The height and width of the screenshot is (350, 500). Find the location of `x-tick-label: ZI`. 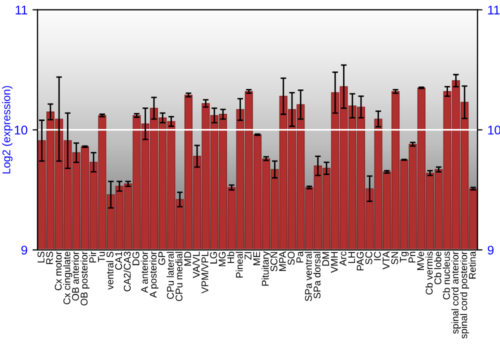

x-tick-label: ZI is located at coordinates (248, 256).